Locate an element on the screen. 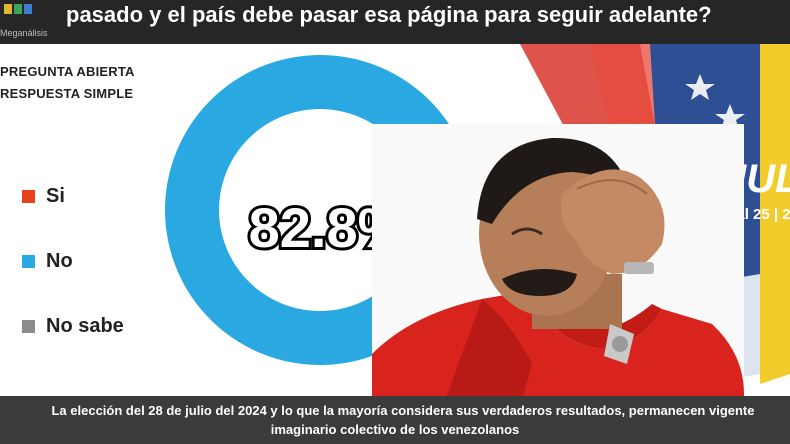  tag-open-question: PREGUNTA ABIERTA is located at coordinates (67, 71).